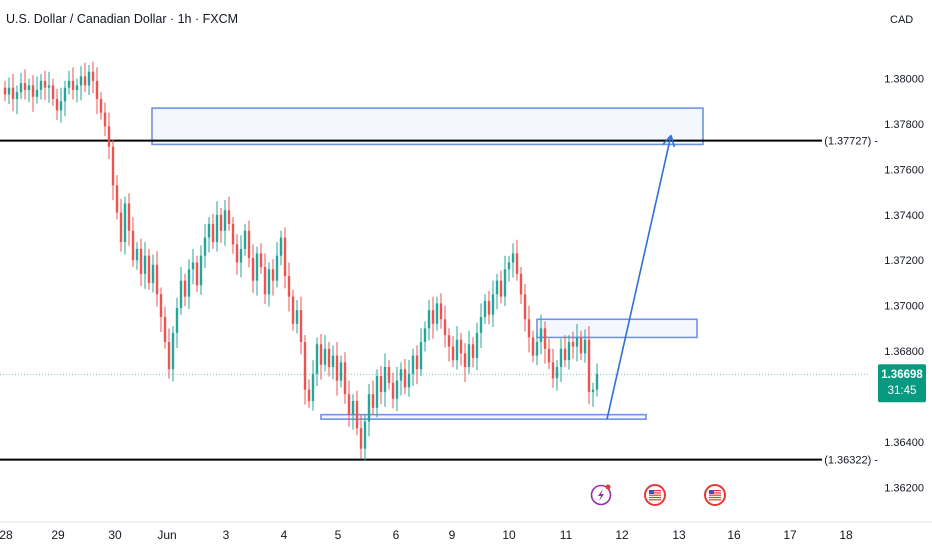 The height and width of the screenshot is (555, 932). I want to click on events-layer, so click(658, 495).